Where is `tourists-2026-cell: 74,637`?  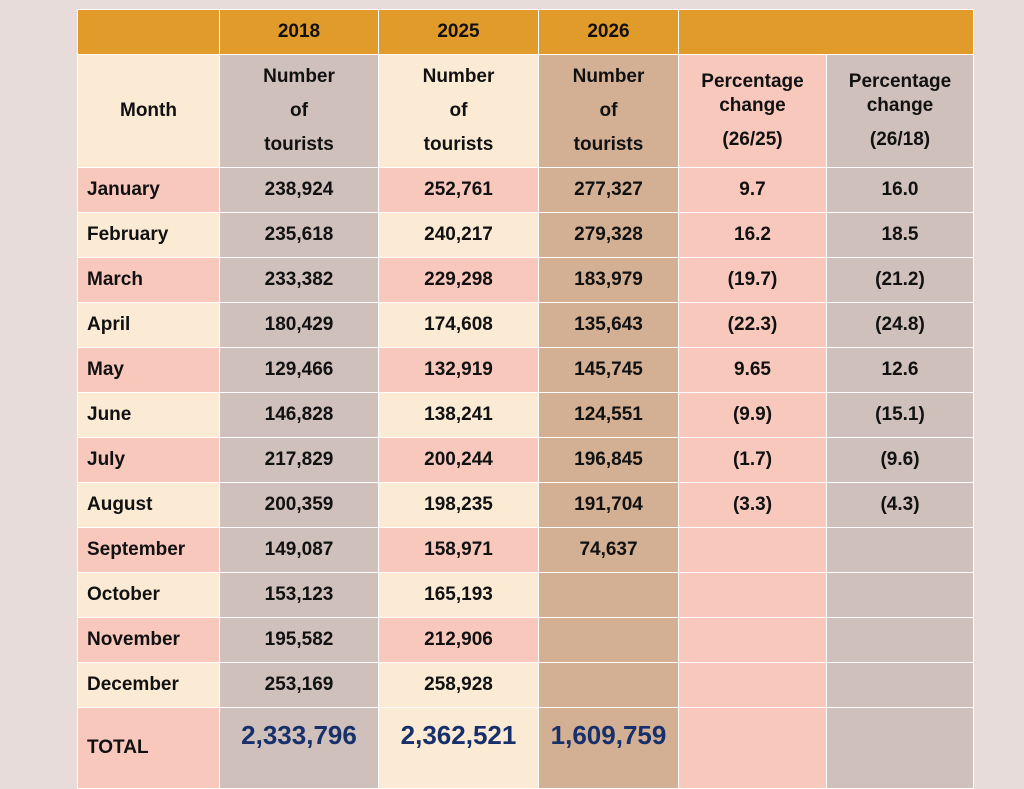 tourists-2026-cell: 74,637 is located at coordinates (608, 550).